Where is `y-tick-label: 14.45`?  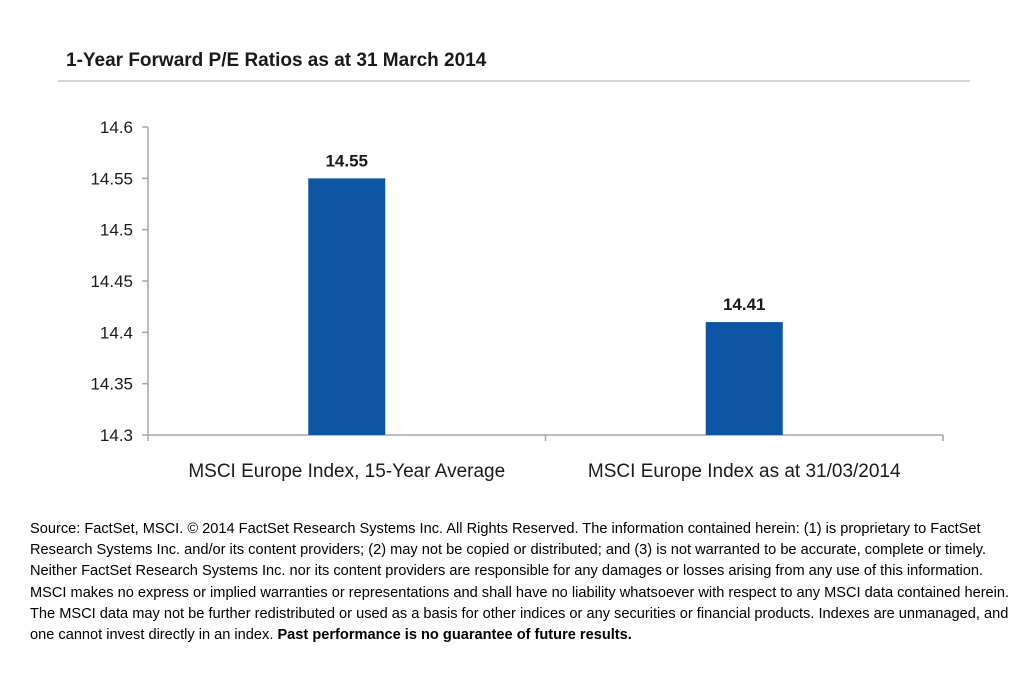
y-tick-label: 14.45 is located at coordinates (111, 281).